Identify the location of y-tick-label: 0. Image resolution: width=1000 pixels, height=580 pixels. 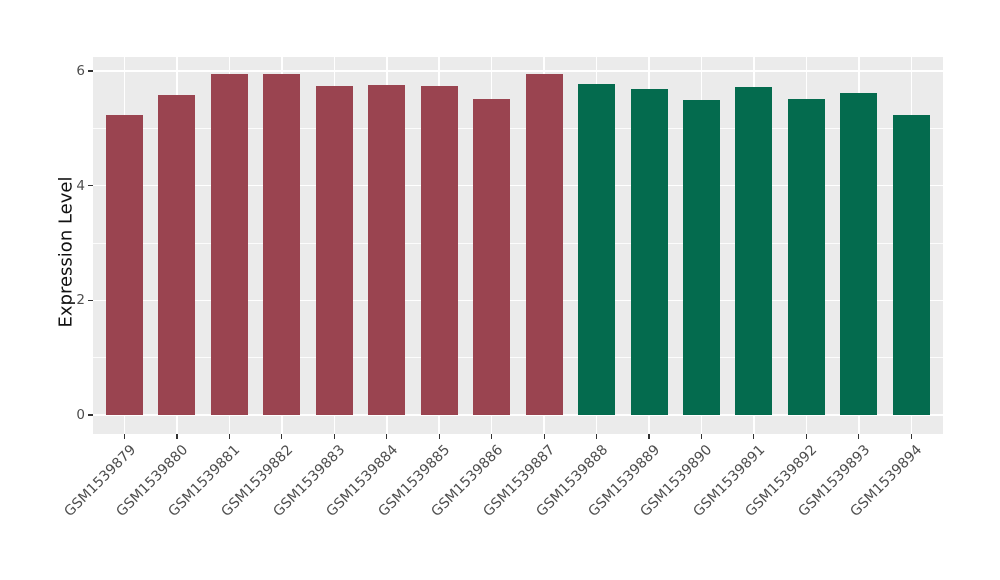
(80, 415).